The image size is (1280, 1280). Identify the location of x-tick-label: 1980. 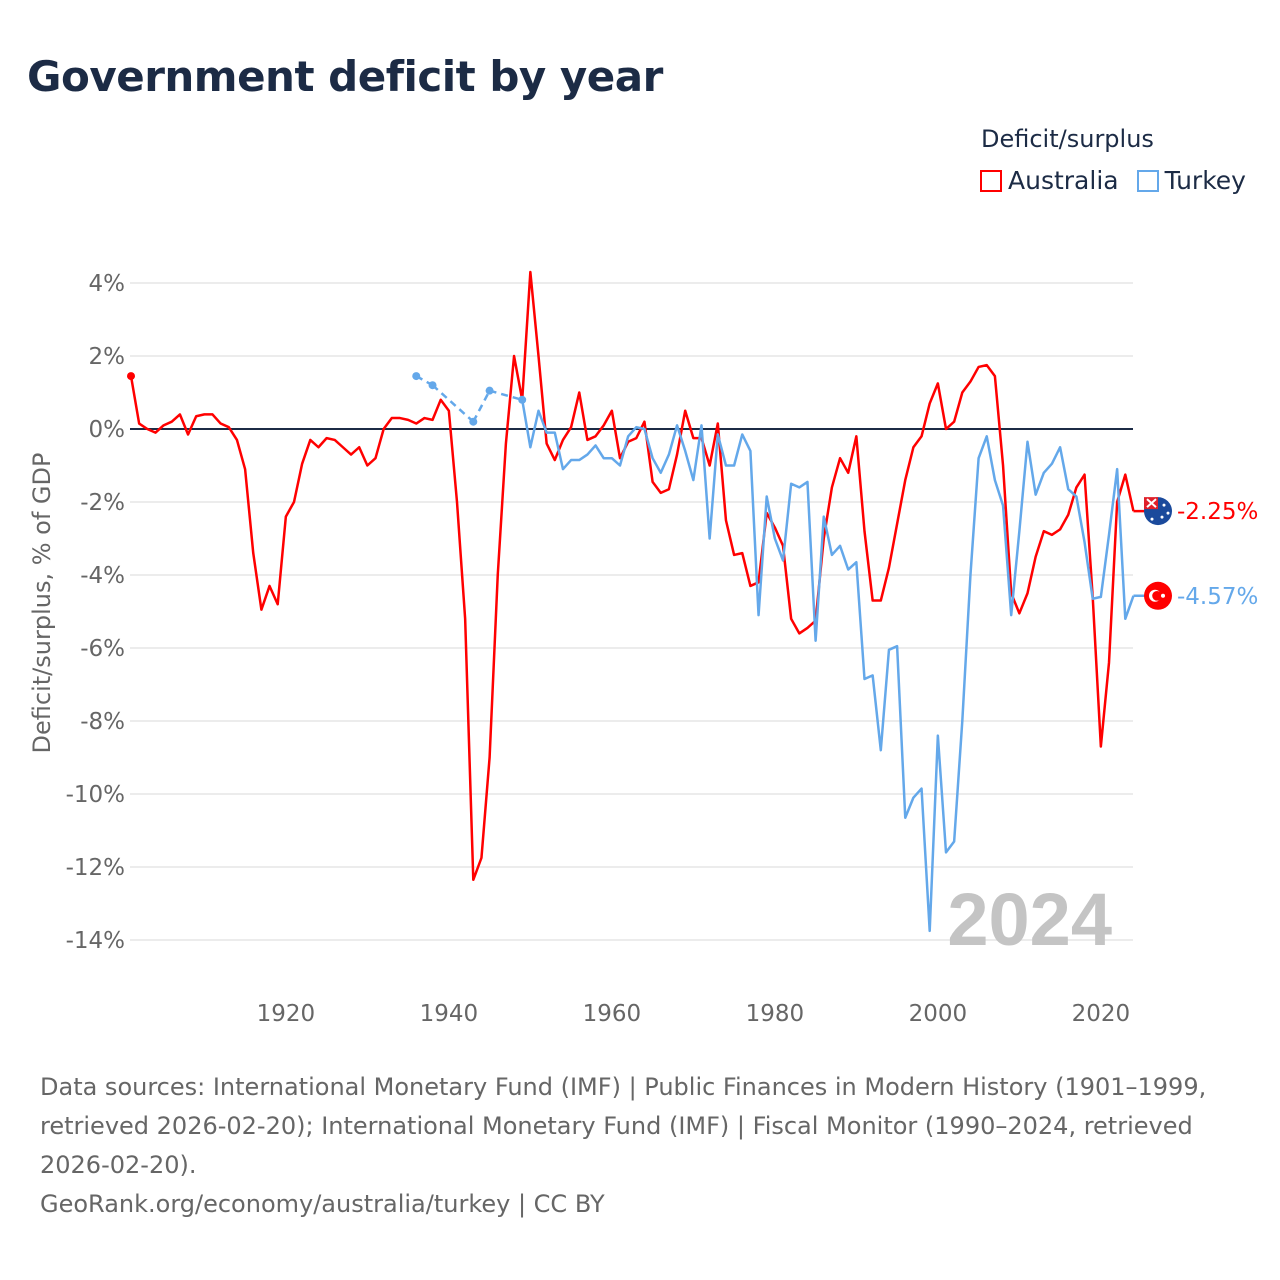
(775, 1014).